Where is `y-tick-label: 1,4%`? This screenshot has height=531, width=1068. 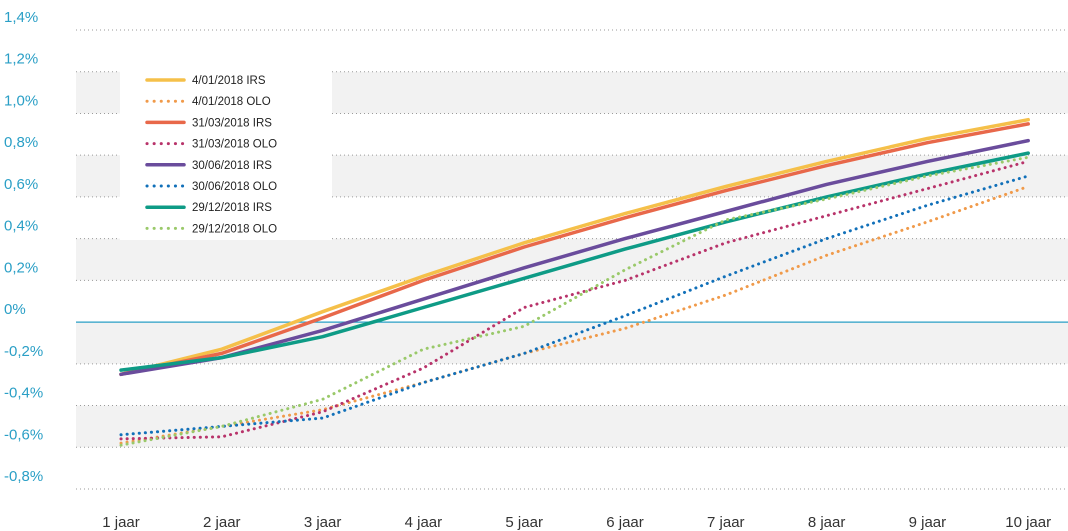 y-tick-label: 1,4% is located at coordinates (21, 17).